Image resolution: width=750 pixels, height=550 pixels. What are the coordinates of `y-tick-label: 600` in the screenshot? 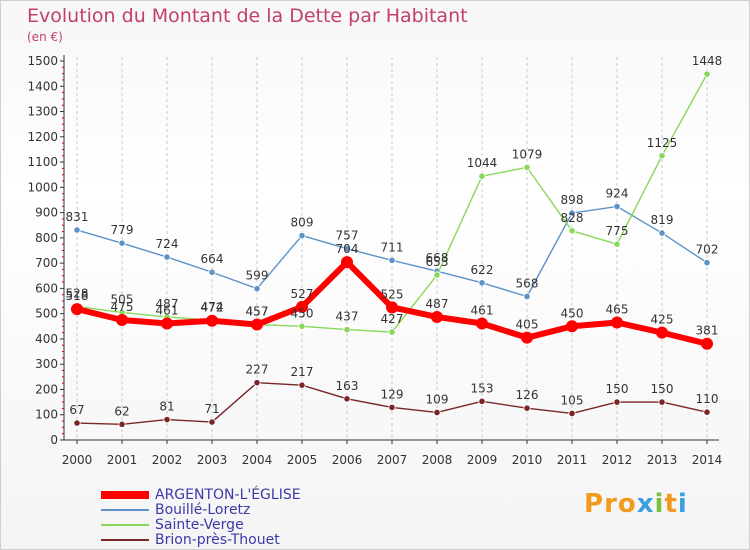 It's located at (46, 288).